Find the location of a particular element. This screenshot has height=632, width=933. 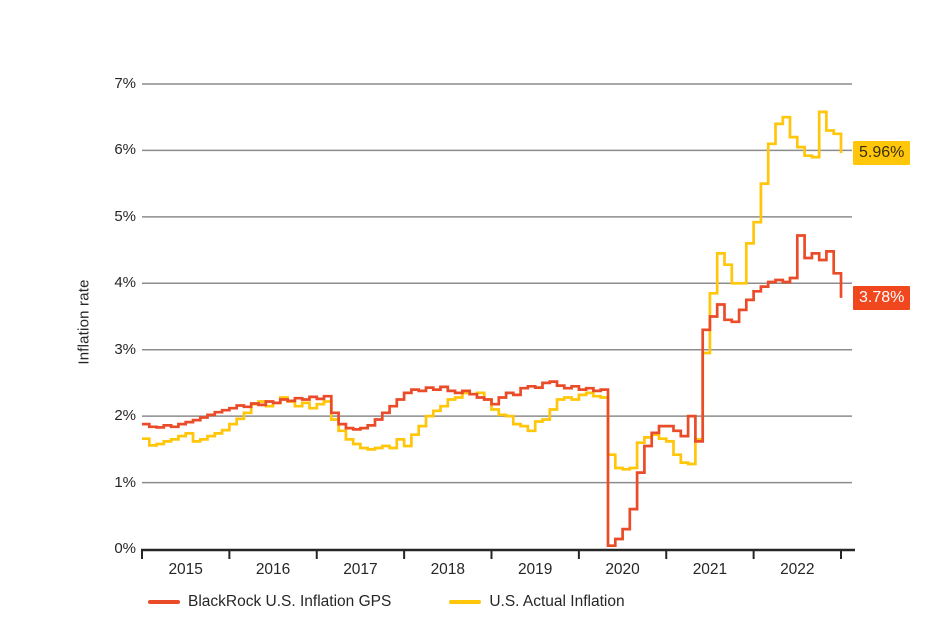

legend-label-actual: U.S. Actual Inflation is located at coordinates (557, 601).